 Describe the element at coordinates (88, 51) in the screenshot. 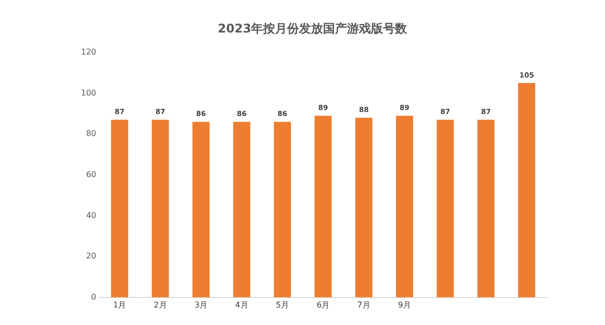

I see `y-tick-label: 120` at that location.